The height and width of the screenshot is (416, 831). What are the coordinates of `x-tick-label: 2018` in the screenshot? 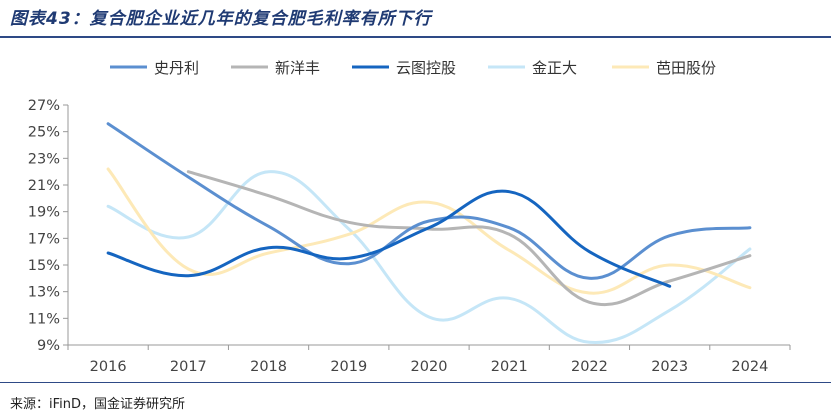 It's located at (268, 367).